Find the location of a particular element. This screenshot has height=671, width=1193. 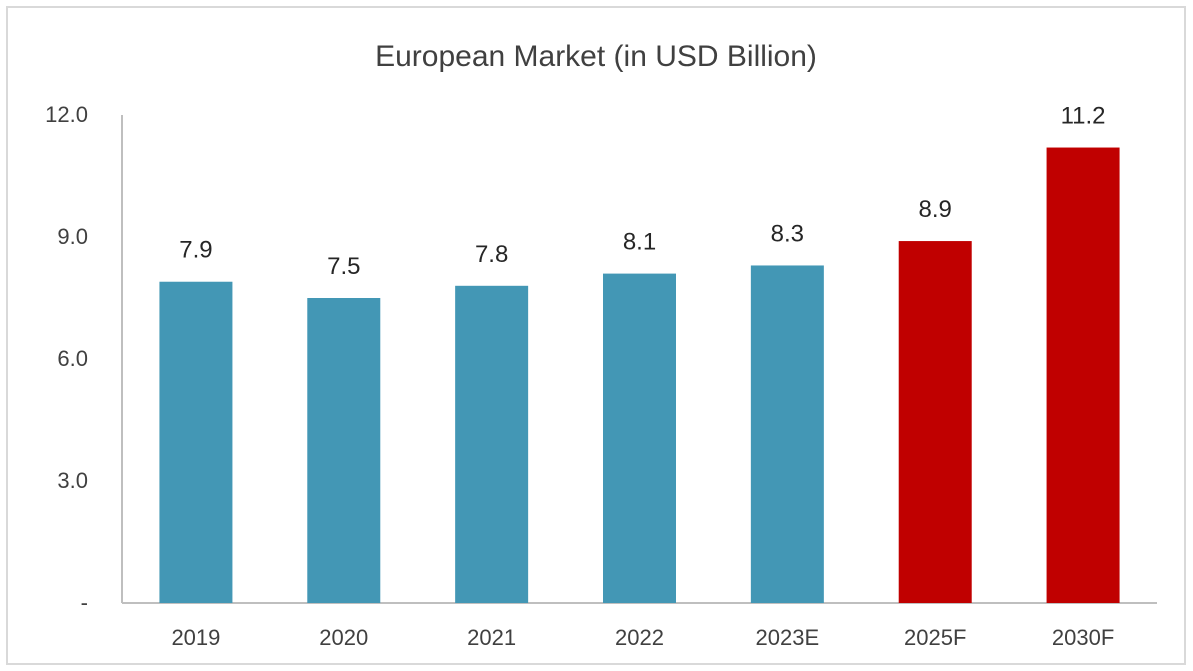

bar-2022 is located at coordinates (639, 438).